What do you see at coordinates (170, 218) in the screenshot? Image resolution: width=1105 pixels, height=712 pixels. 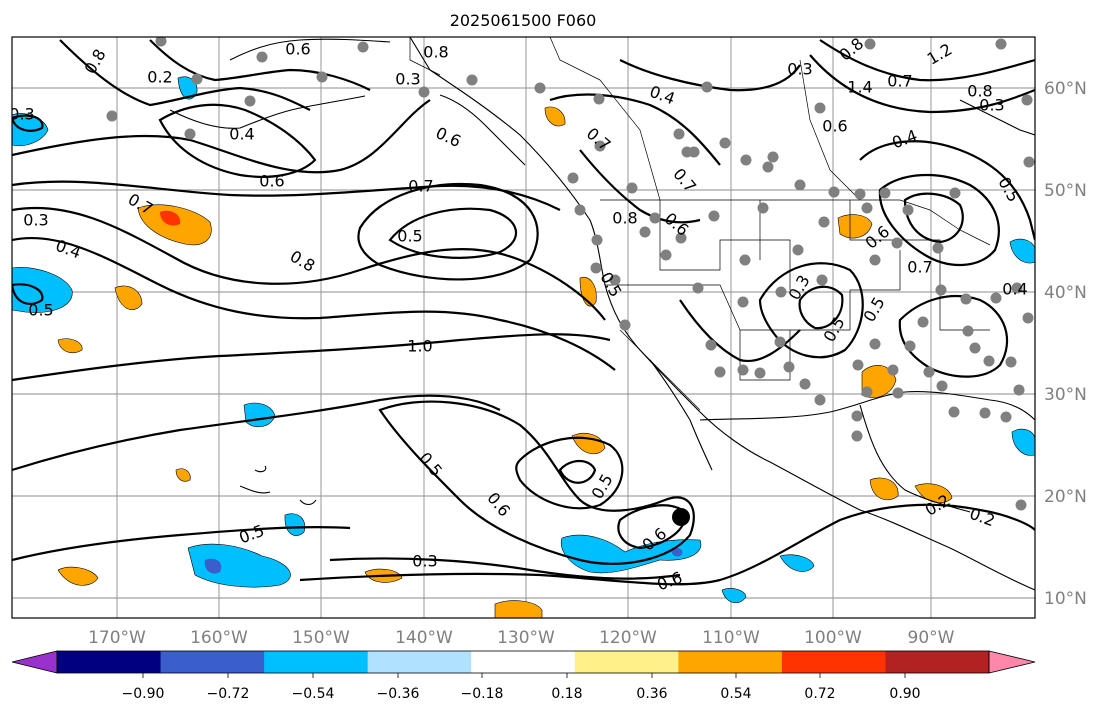 I see `shade-red-patch` at bounding box center [170, 218].